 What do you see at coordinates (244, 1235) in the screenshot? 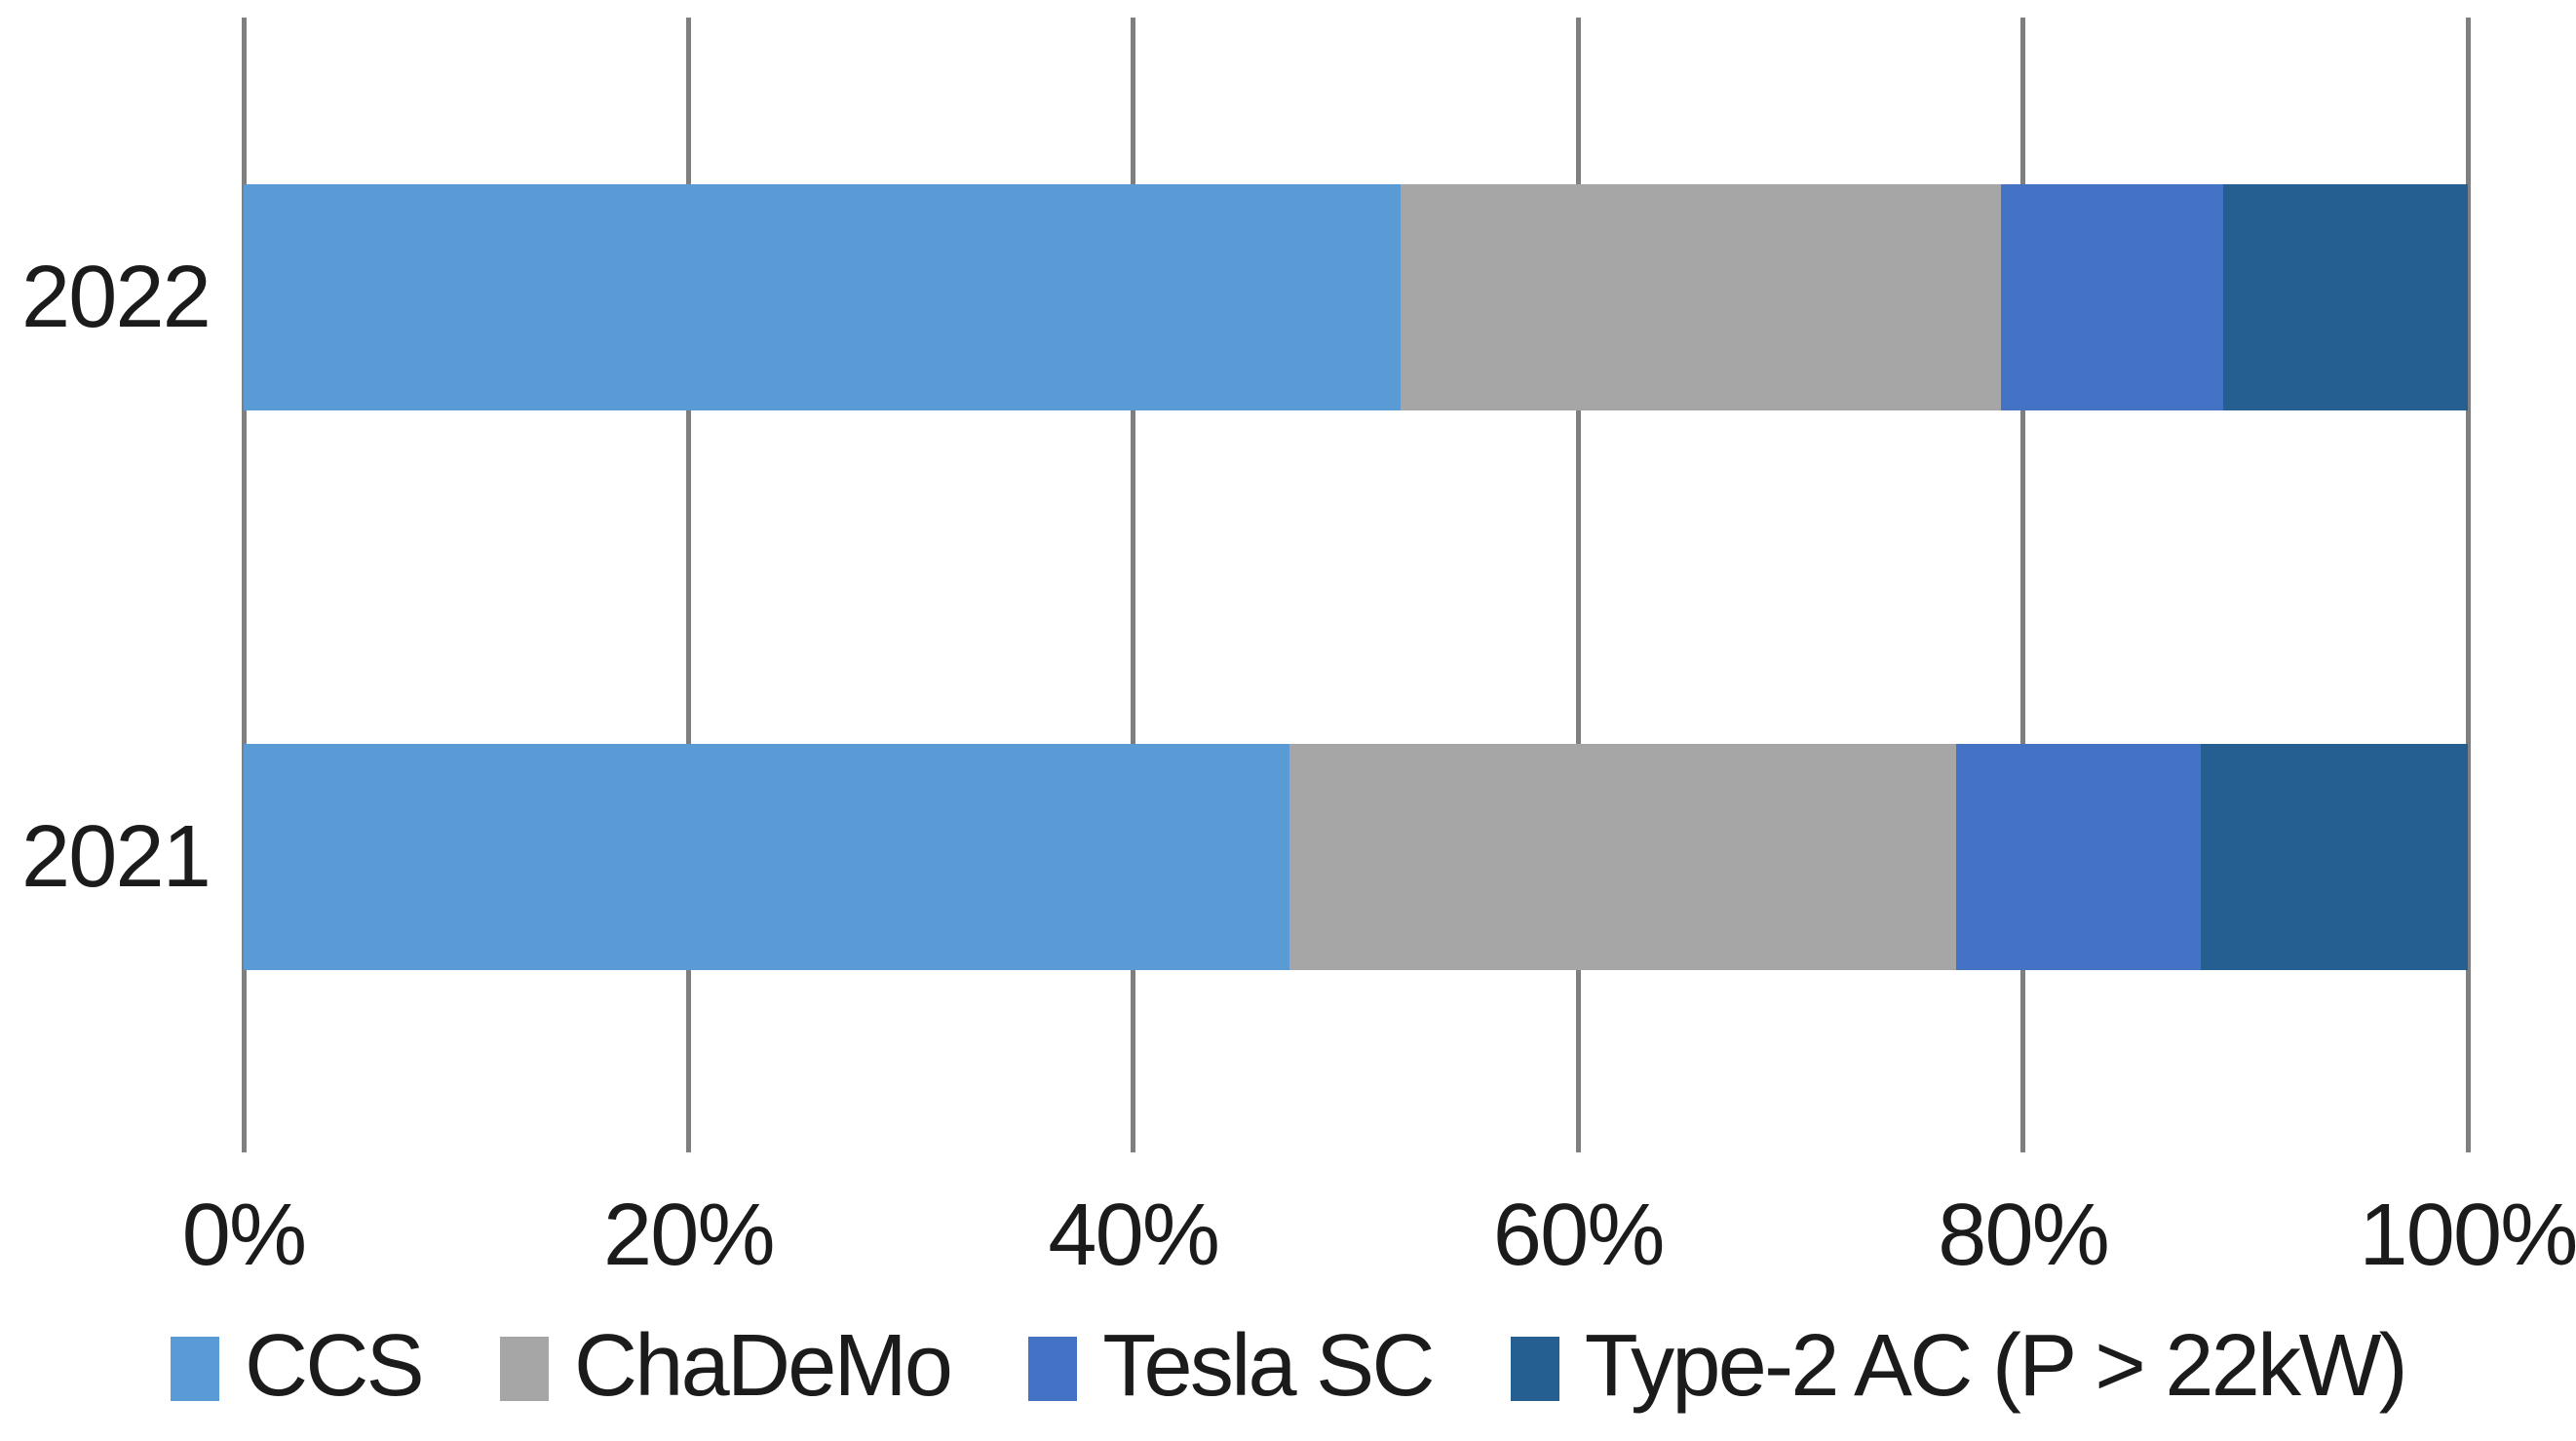
I see `x-tick-label: 0%` at bounding box center [244, 1235].